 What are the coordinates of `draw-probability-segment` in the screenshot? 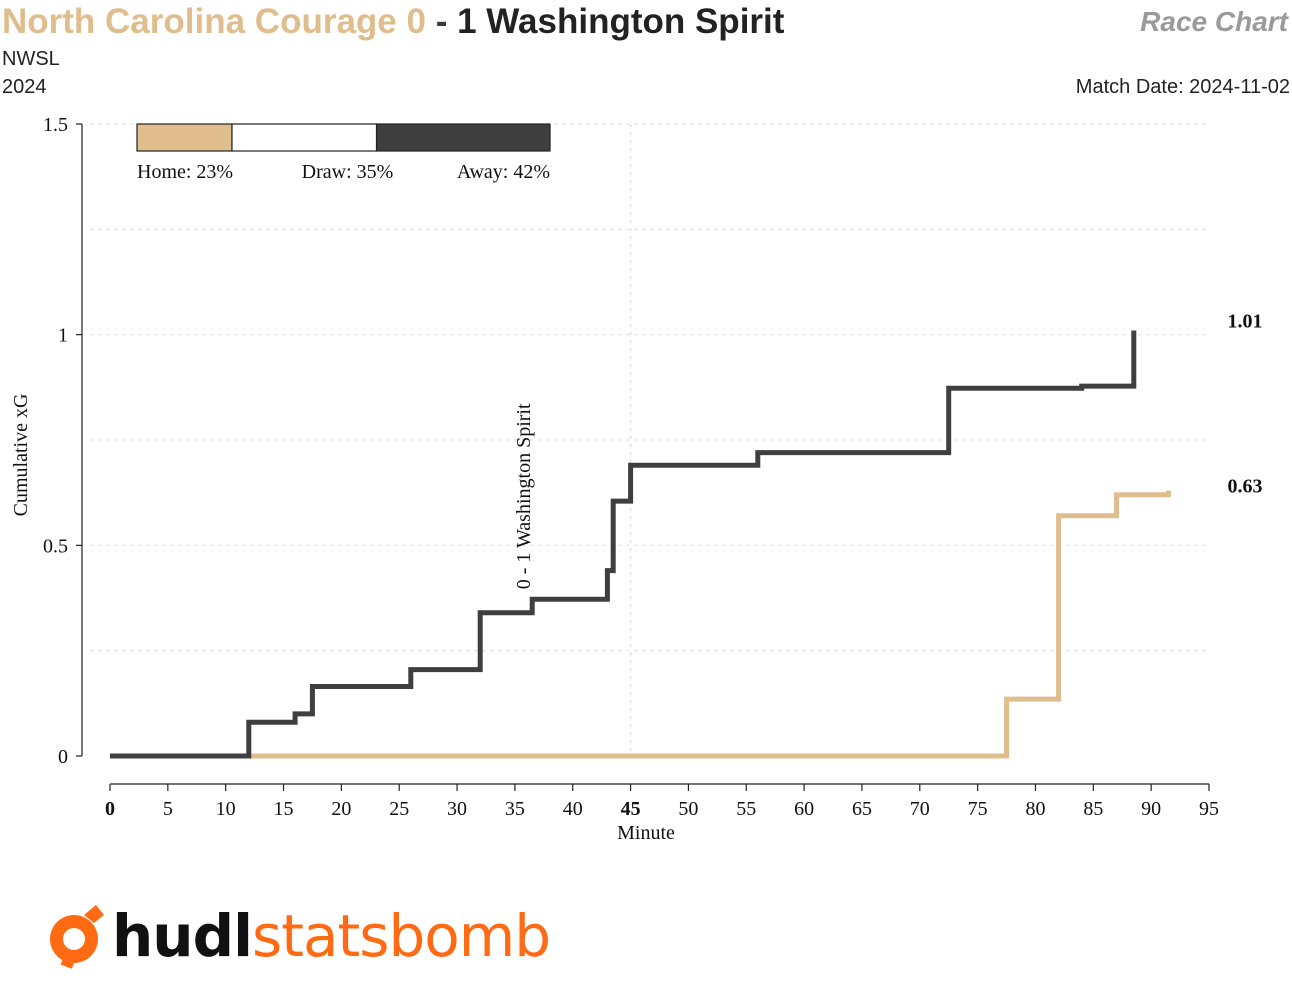 It's located at (304, 137).